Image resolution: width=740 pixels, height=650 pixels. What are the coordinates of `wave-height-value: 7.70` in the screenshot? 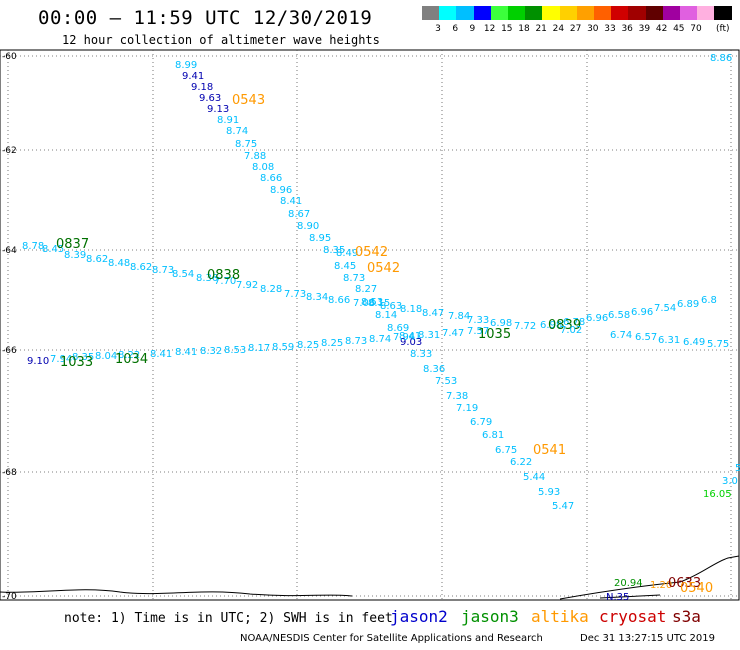 It's located at (225, 281).